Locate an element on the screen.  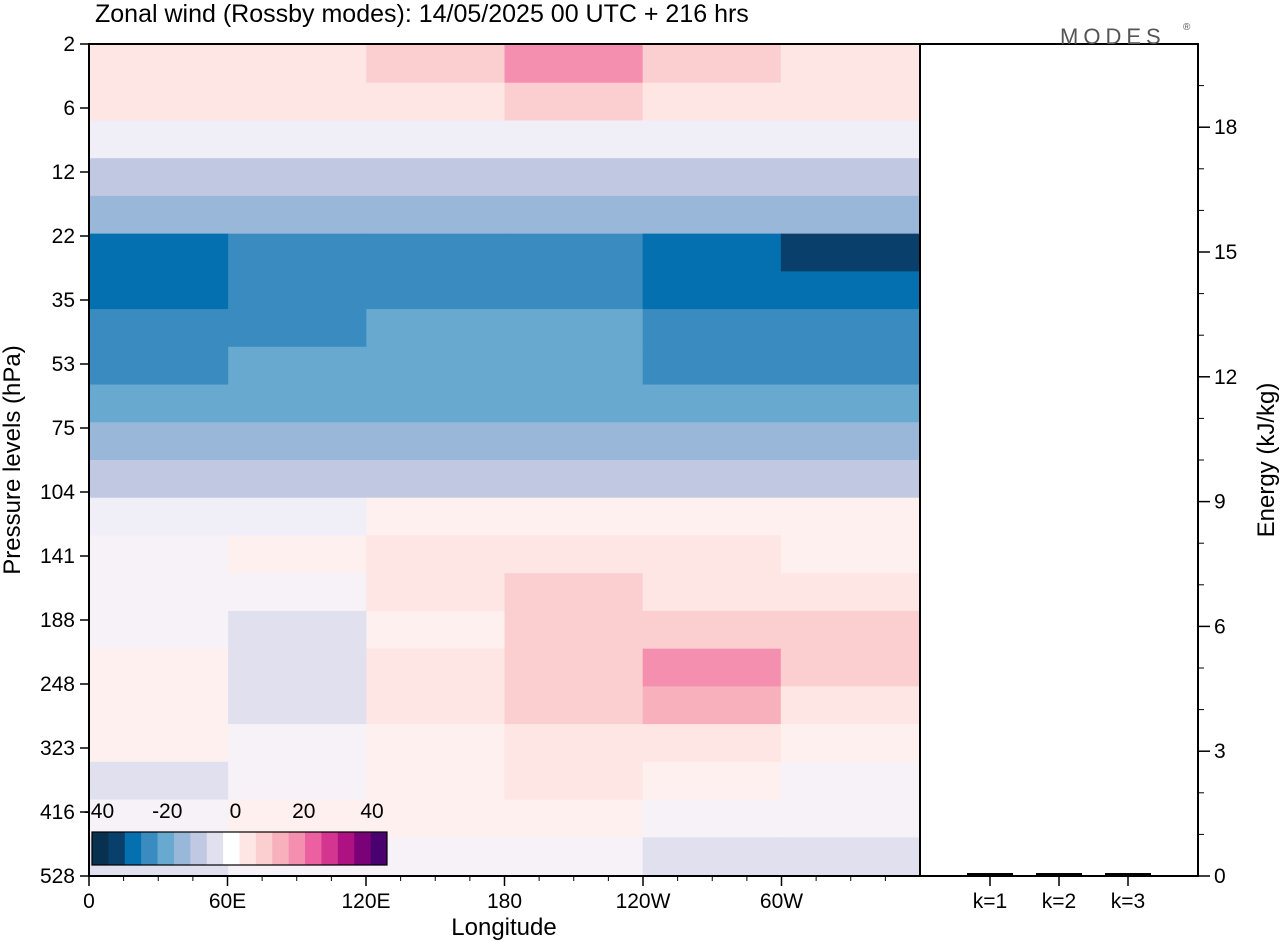
y-tick-label: 12 is located at coordinates (63, 172).